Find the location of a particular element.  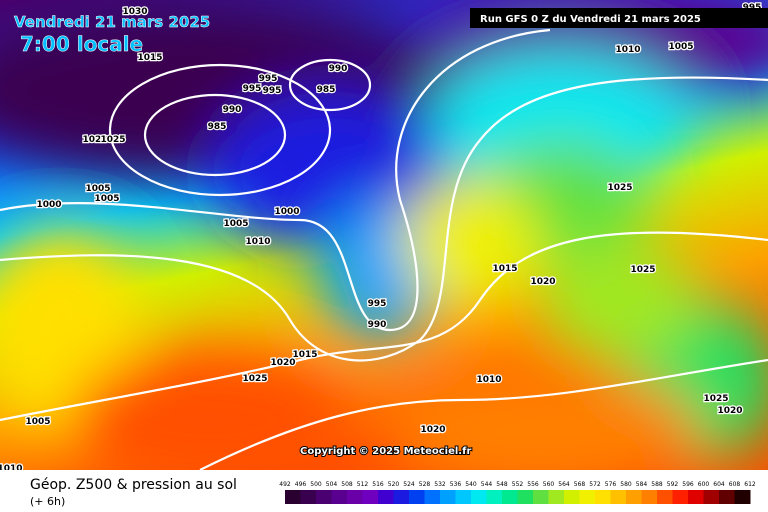

copyright: Copyright © 2025 Meteociel.fr is located at coordinates (385, 451).